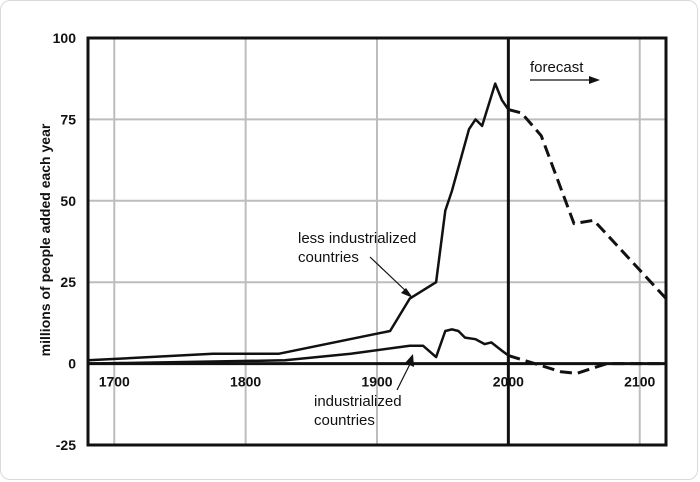 The height and width of the screenshot is (482, 700). I want to click on series-2-line, so click(298, 346).